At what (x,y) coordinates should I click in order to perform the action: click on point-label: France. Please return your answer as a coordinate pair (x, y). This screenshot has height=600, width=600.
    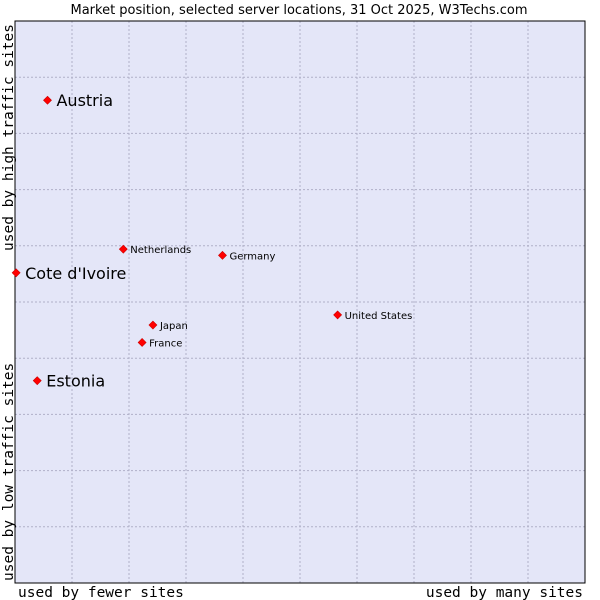
    Looking at the image, I should click on (165, 343).